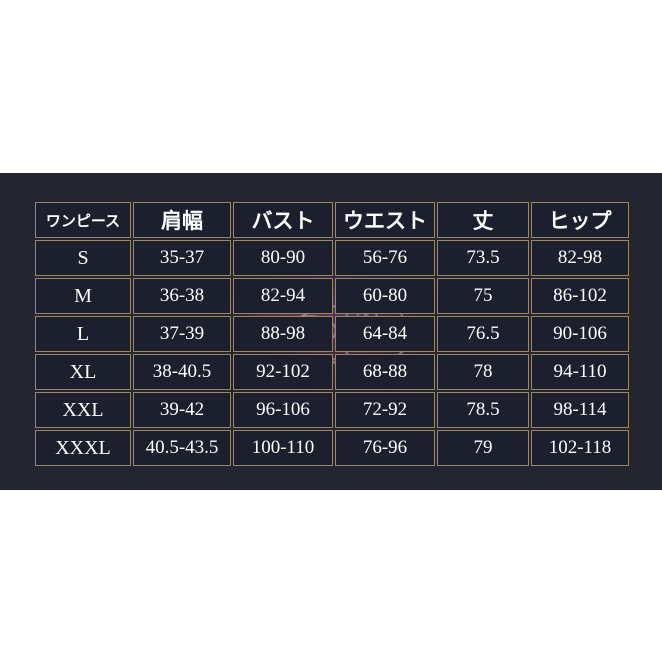 This screenshot has width=662, height=662. What do you see at coordinates (283, 296) in the screenshot?
I see `cell-bust: 82-94` at bounding box center [283, 296].